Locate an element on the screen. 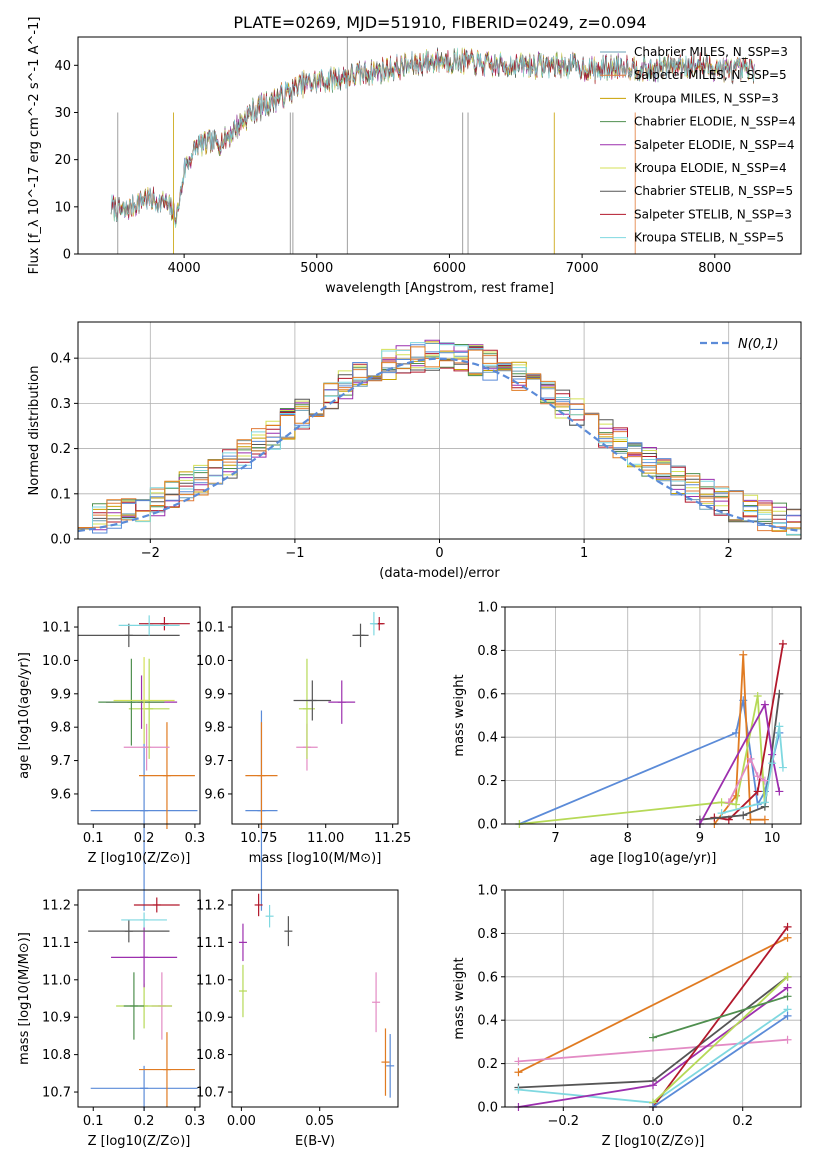 The image size is (819, 1170). y-tick-label: 11.0 is located at coordinates (56, 980).